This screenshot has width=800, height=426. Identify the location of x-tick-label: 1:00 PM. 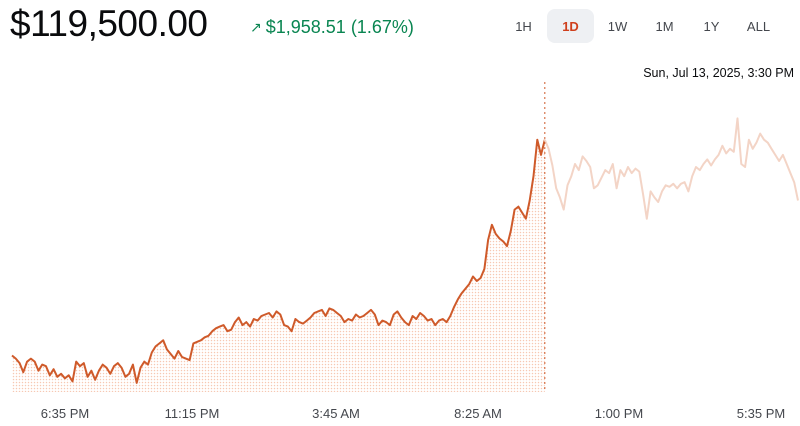
(619, 413).